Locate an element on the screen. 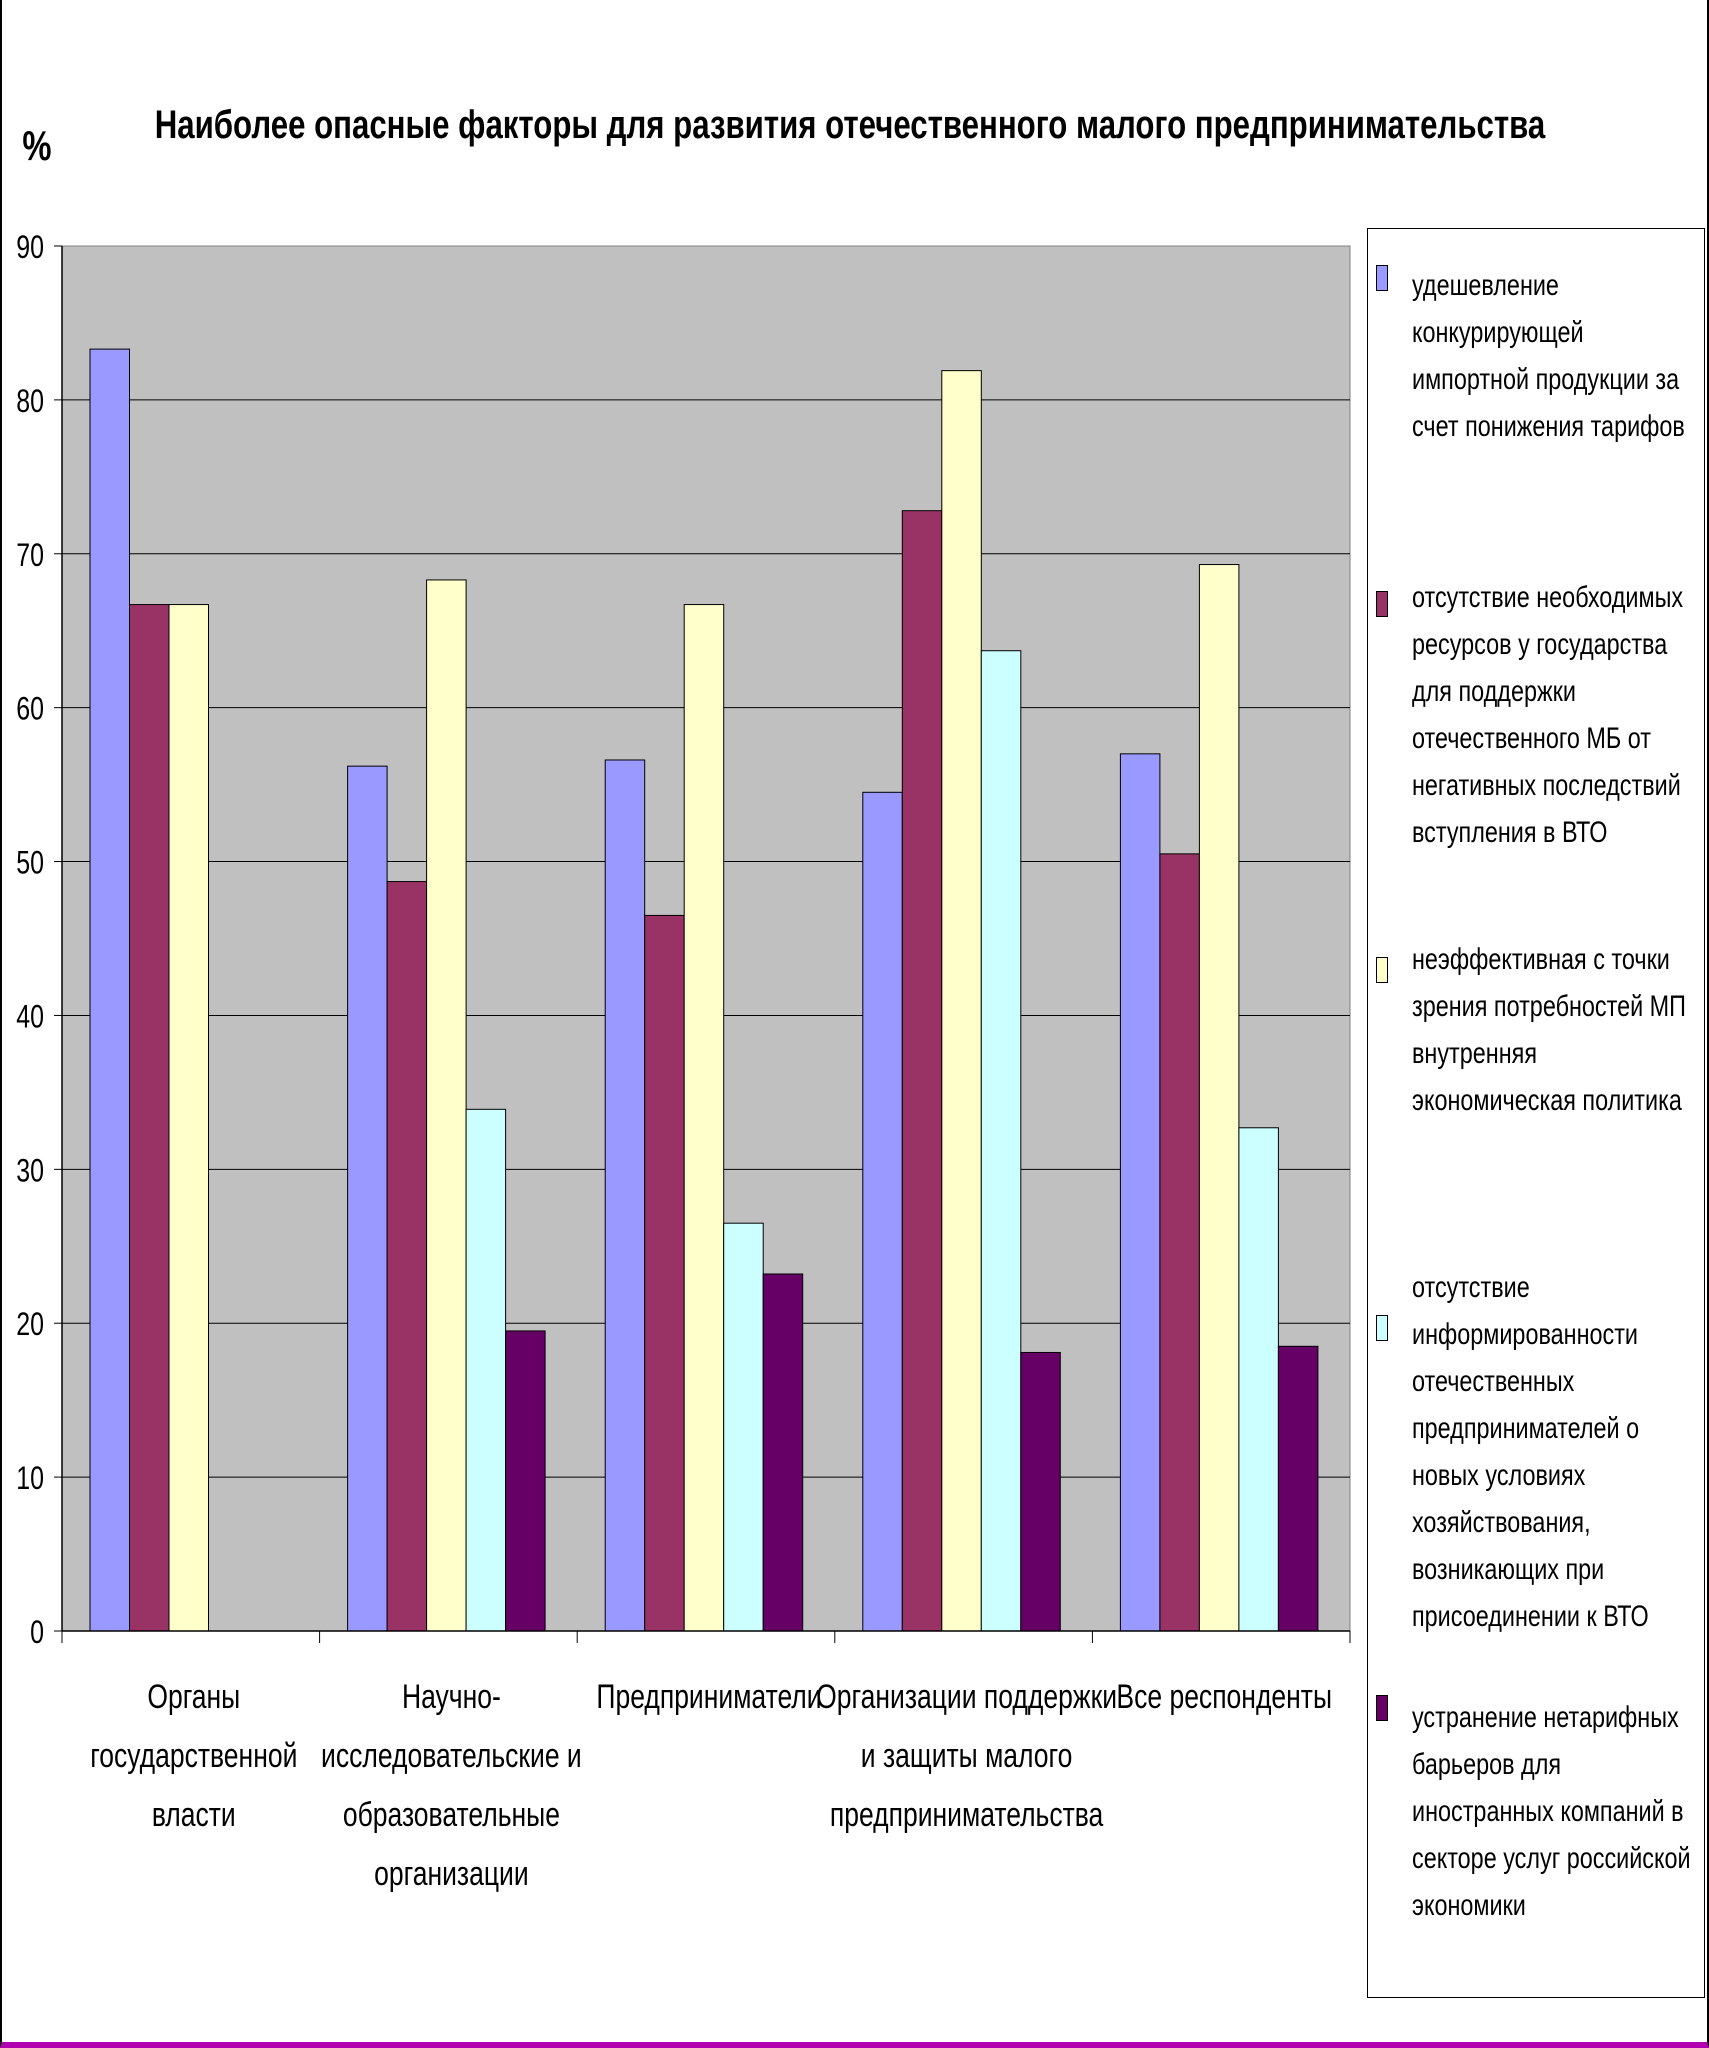 This screenshot has height=2048, width=1709. x-tick-label: и защиты малого is located at coordinates (967, 1756).